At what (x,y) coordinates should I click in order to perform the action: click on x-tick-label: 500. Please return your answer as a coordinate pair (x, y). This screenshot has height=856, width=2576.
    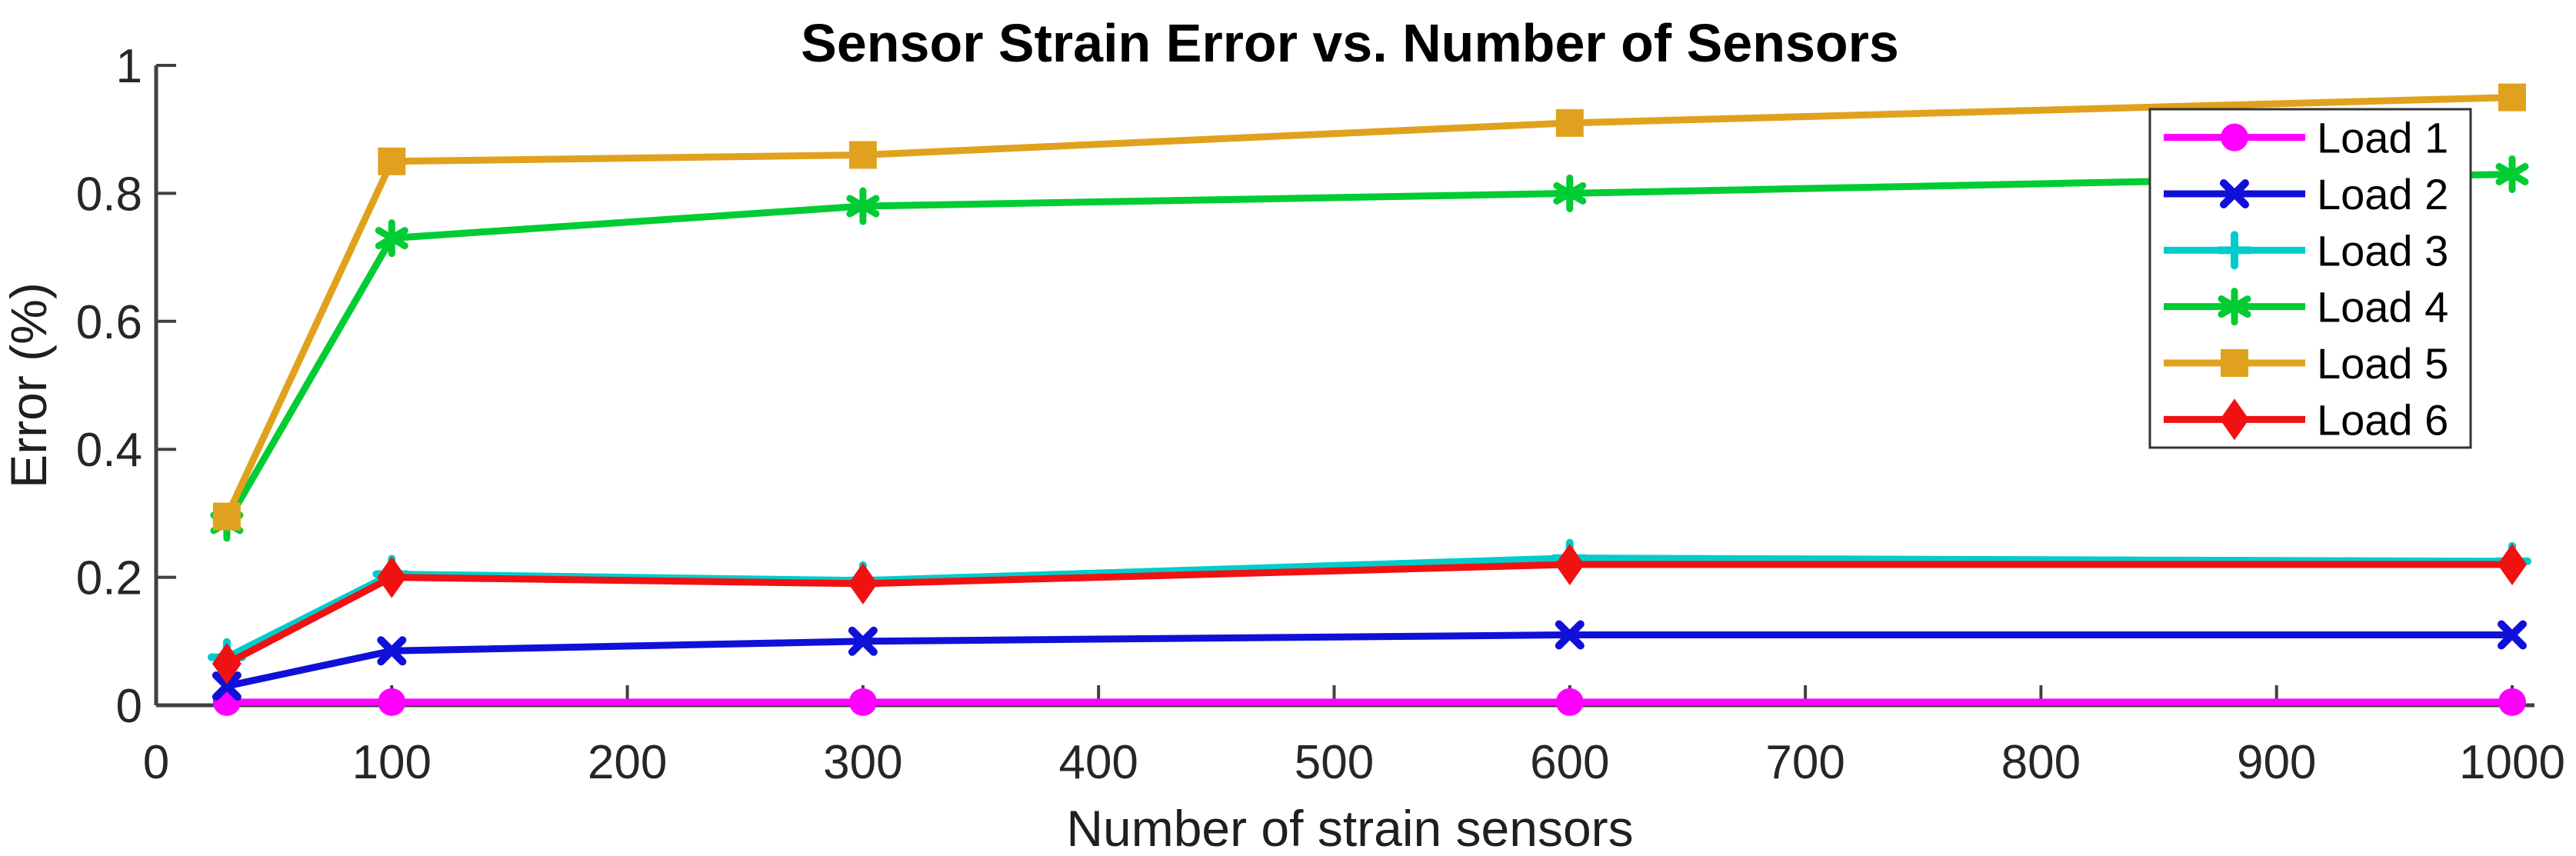
    Looking at the image, I should click on (1334, 762).